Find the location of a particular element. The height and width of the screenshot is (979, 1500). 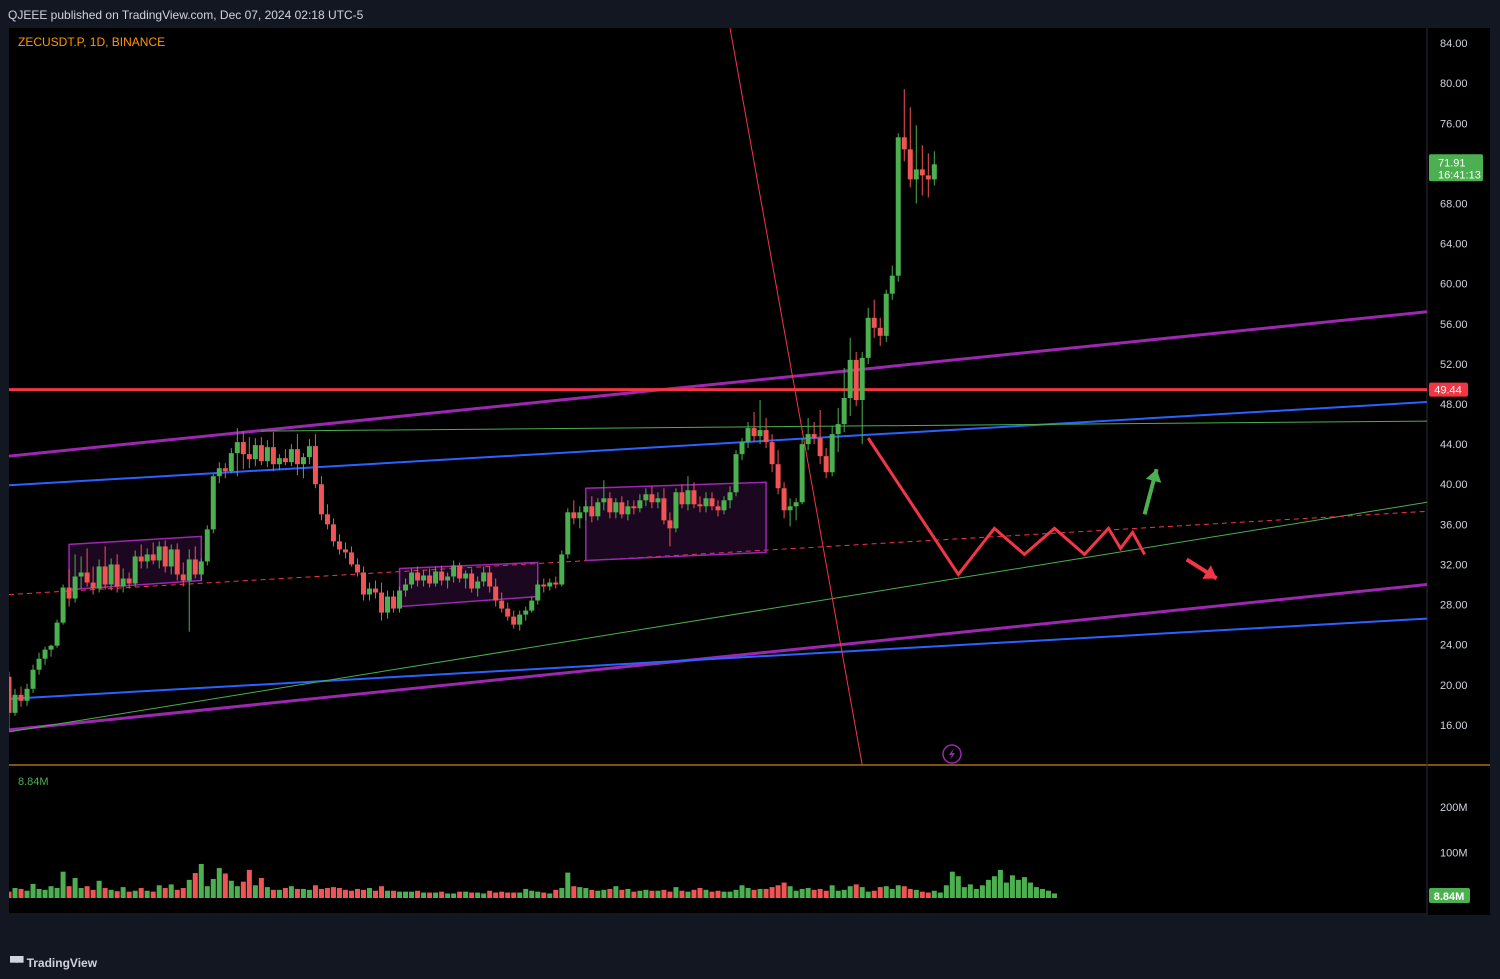

current-price-label: 71.91 is located at coordinates (1452, 163).